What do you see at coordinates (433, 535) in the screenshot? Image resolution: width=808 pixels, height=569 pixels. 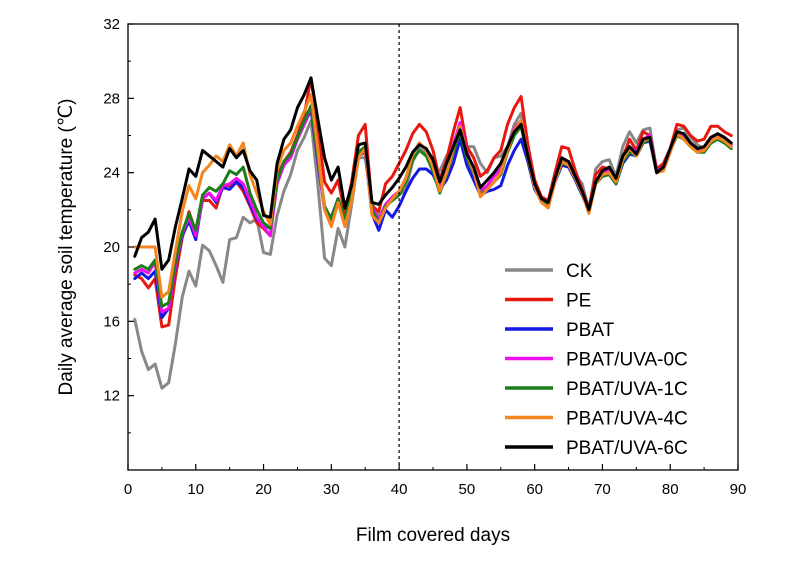 I see `x-axis-title: Film covered days` at bounding box center [433, 535].